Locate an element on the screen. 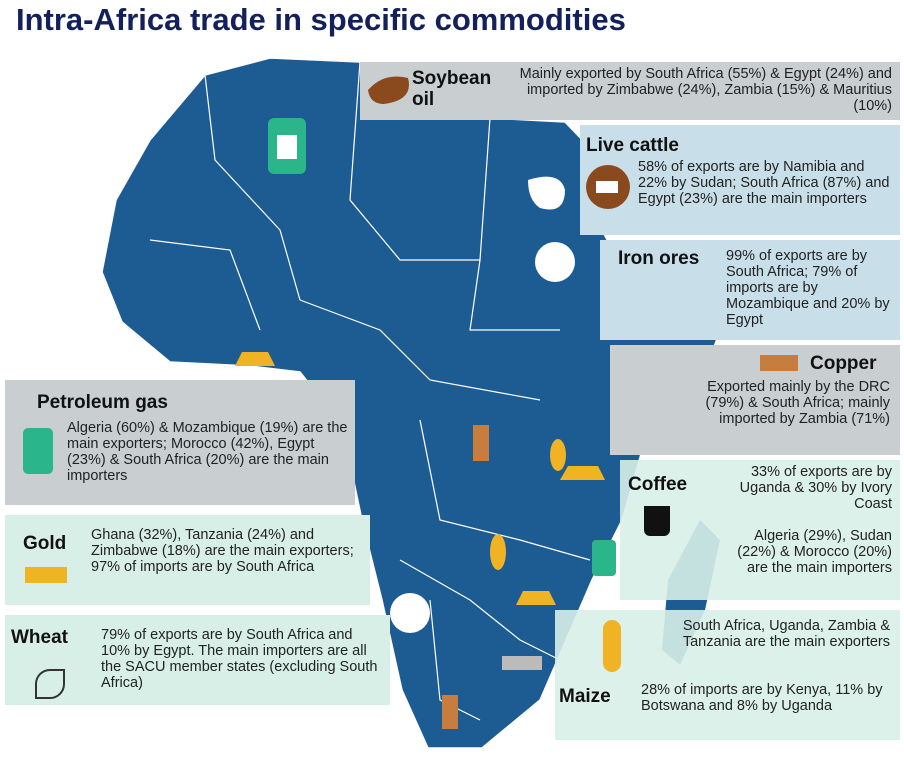 This screenshot has height=765, width=904. panel-name: Coffee is located at coordinates (658, 484).